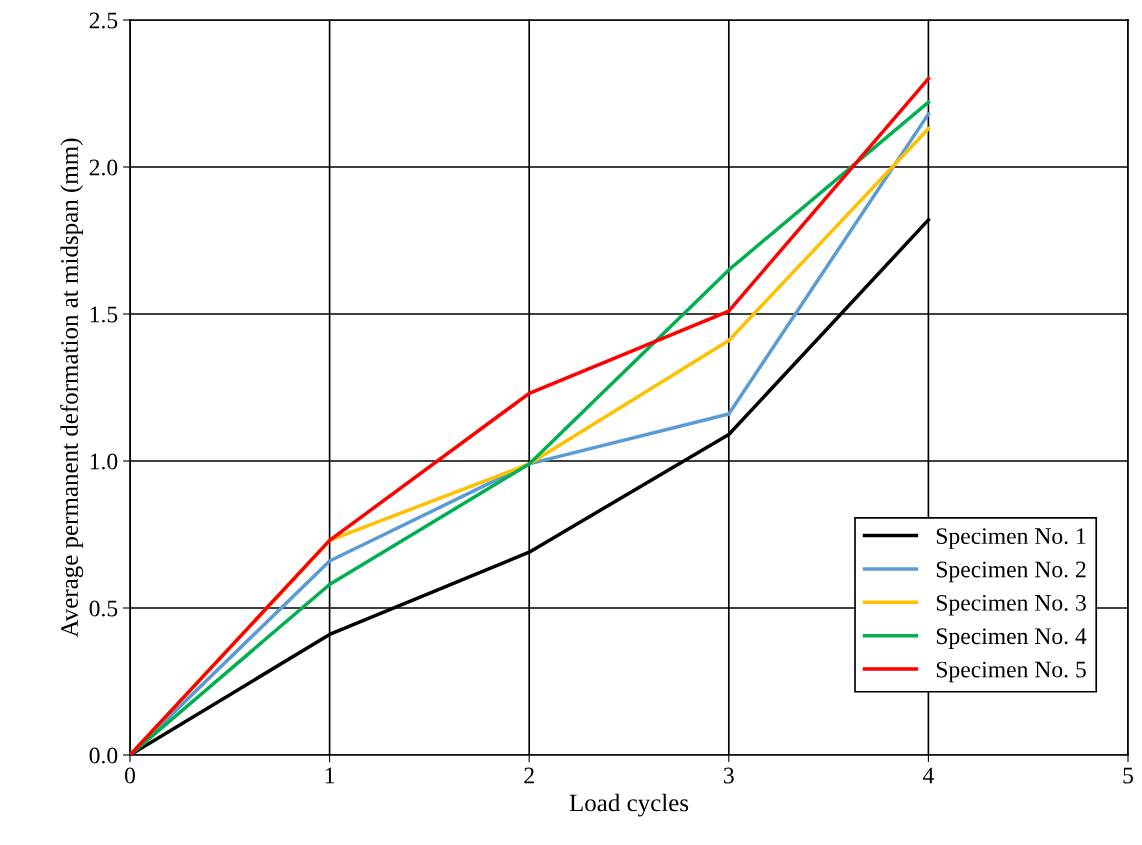 Image resolution: width=1142 pixels, height=845 pixels. What do you see at coordinates (529, 775) in the screenshot?
I see `x-tick-label: 2` at bounding box center [529, 775].